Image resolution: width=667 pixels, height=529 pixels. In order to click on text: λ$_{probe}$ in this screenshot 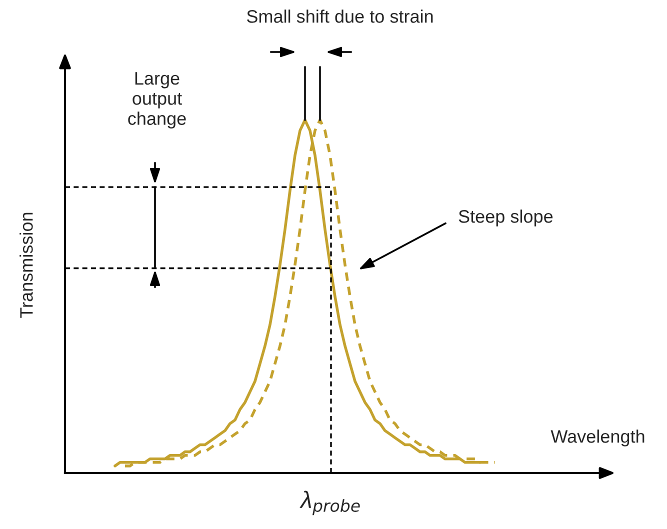, I will do `click(330, 503)`.